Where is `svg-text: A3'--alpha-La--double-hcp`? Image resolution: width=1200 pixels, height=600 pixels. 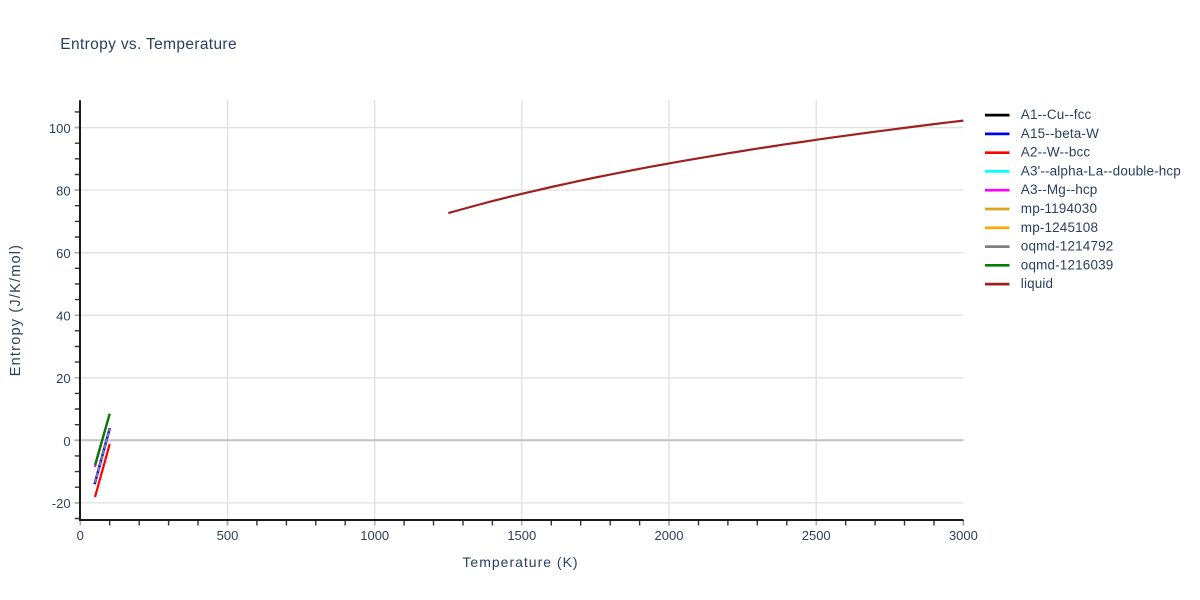
svg-text: A3'--alpha-La--double-hcp is located at coordinates (1101, 170).